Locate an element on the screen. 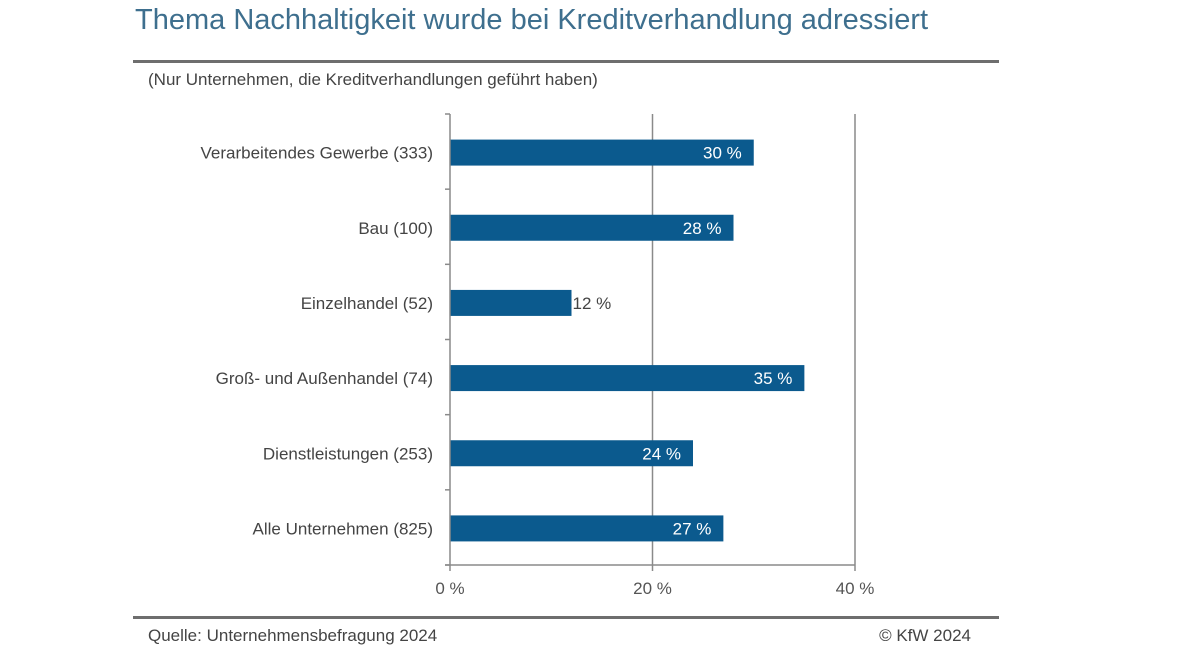 This screenshot has width=1180, height=665. data-label: 35 % is located at coordinates (773, 378).